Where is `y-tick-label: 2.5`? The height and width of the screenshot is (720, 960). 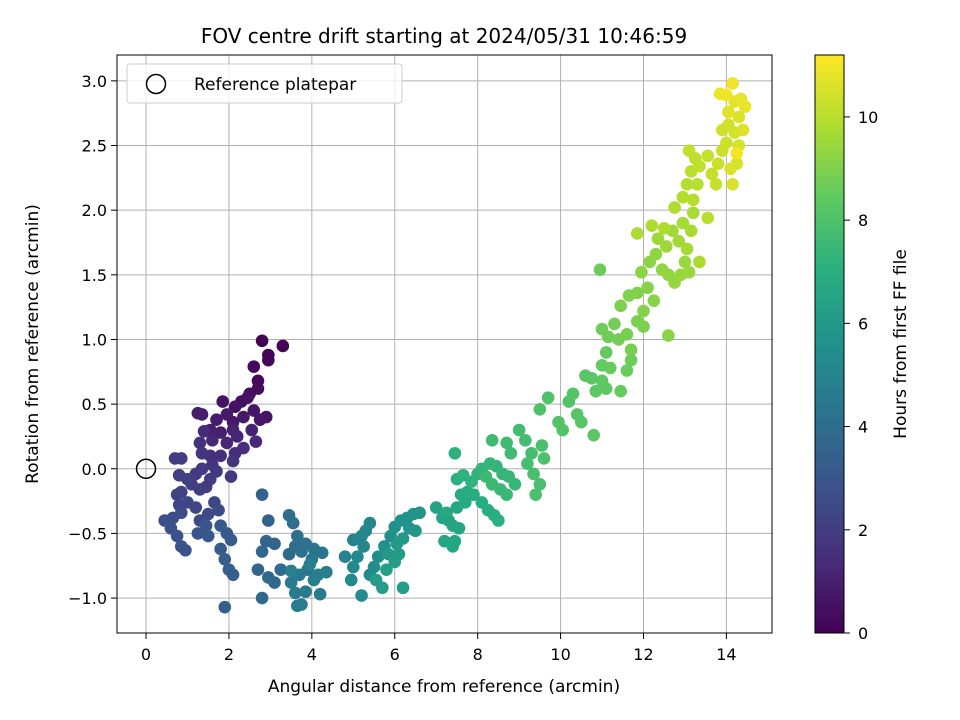
y-tick-label: 2.5 is located at coordinates (94, 146).